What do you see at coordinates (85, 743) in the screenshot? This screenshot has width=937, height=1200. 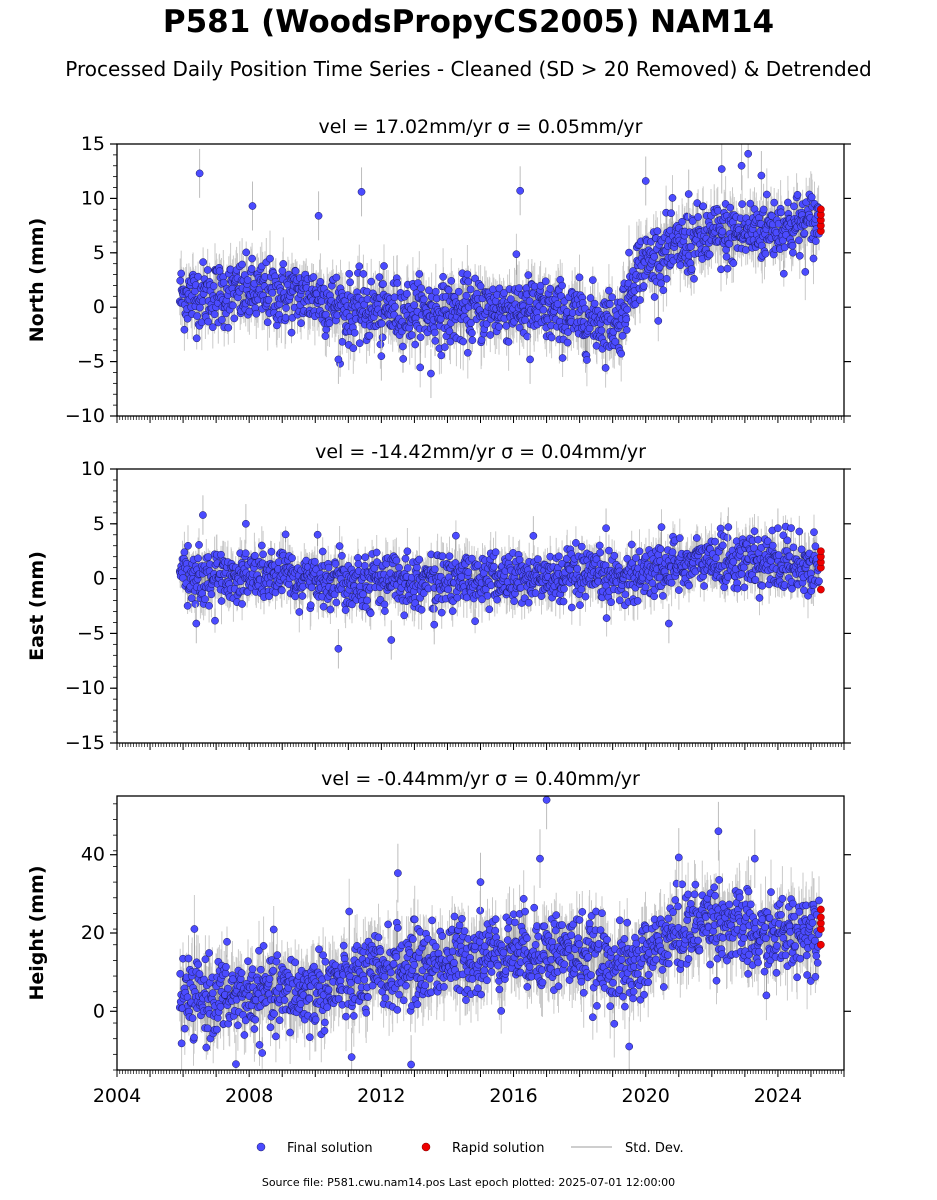 I see `y-tick-label: −15` at bounding box center [85, 743].